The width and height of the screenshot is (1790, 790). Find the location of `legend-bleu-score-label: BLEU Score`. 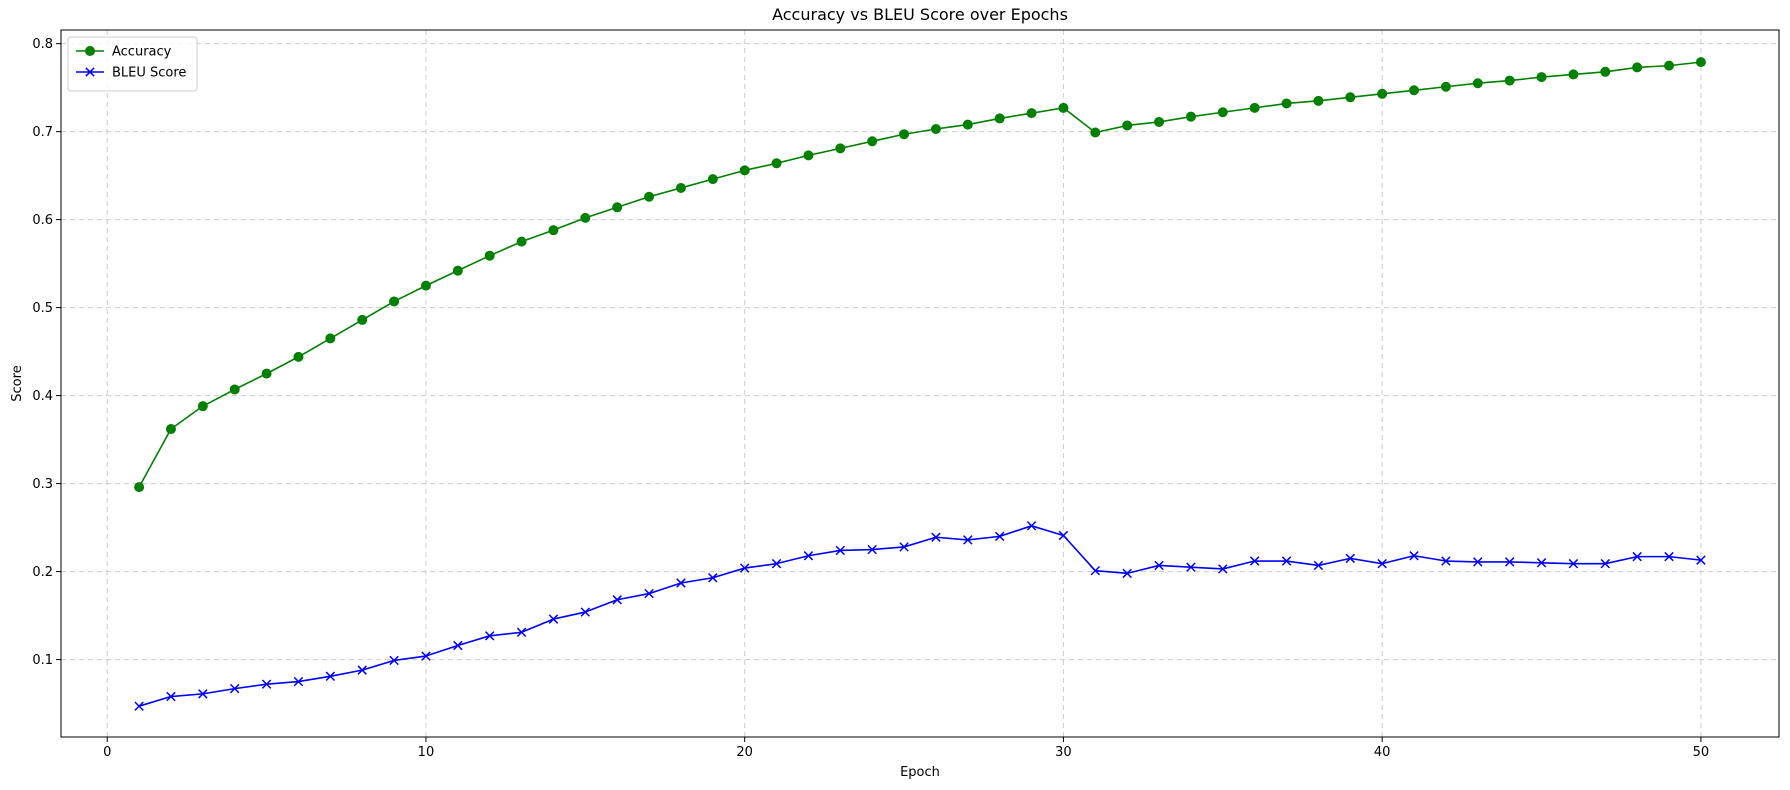

legend-bleu-score-label: BLEU Score is located at coordinates (149, 73).